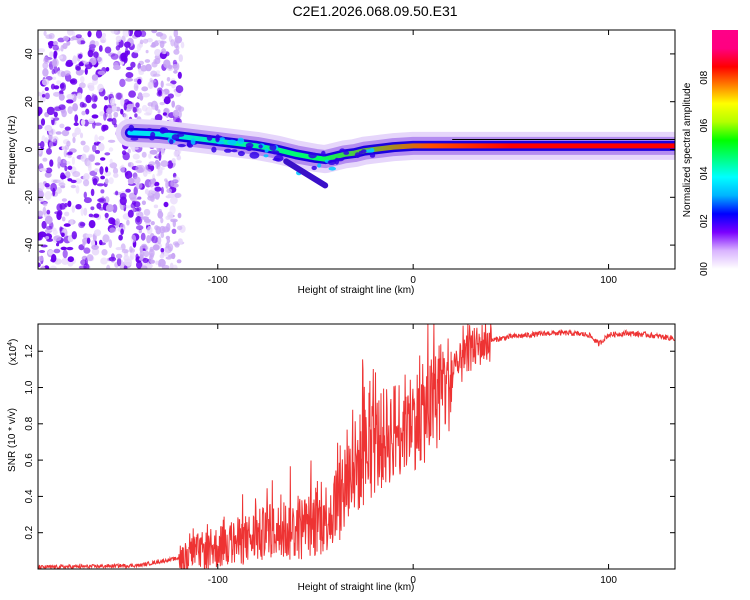 The width and height of the screenshot is (750, 600). Describe the element at coordinates (12, 150) in the screenshot. I see `spectrogram-y-axis-label: Frequency (Hz)` at that location.